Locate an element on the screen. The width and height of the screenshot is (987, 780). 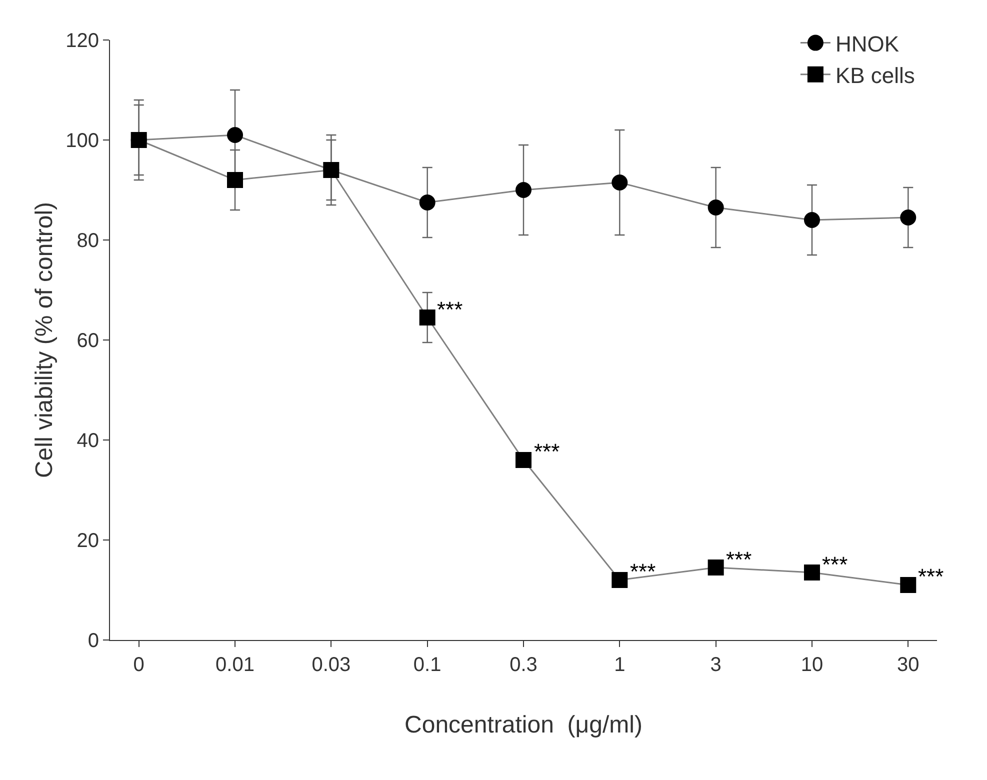
x-tick-label: 10 is located at coordinates (812, 665).